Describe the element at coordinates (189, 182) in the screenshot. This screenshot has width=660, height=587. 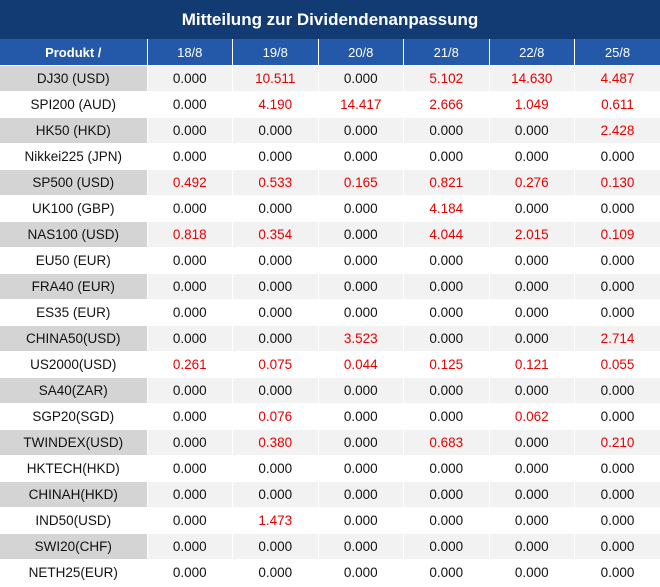
I see `dividend-value-cell: 0.492` at that location.